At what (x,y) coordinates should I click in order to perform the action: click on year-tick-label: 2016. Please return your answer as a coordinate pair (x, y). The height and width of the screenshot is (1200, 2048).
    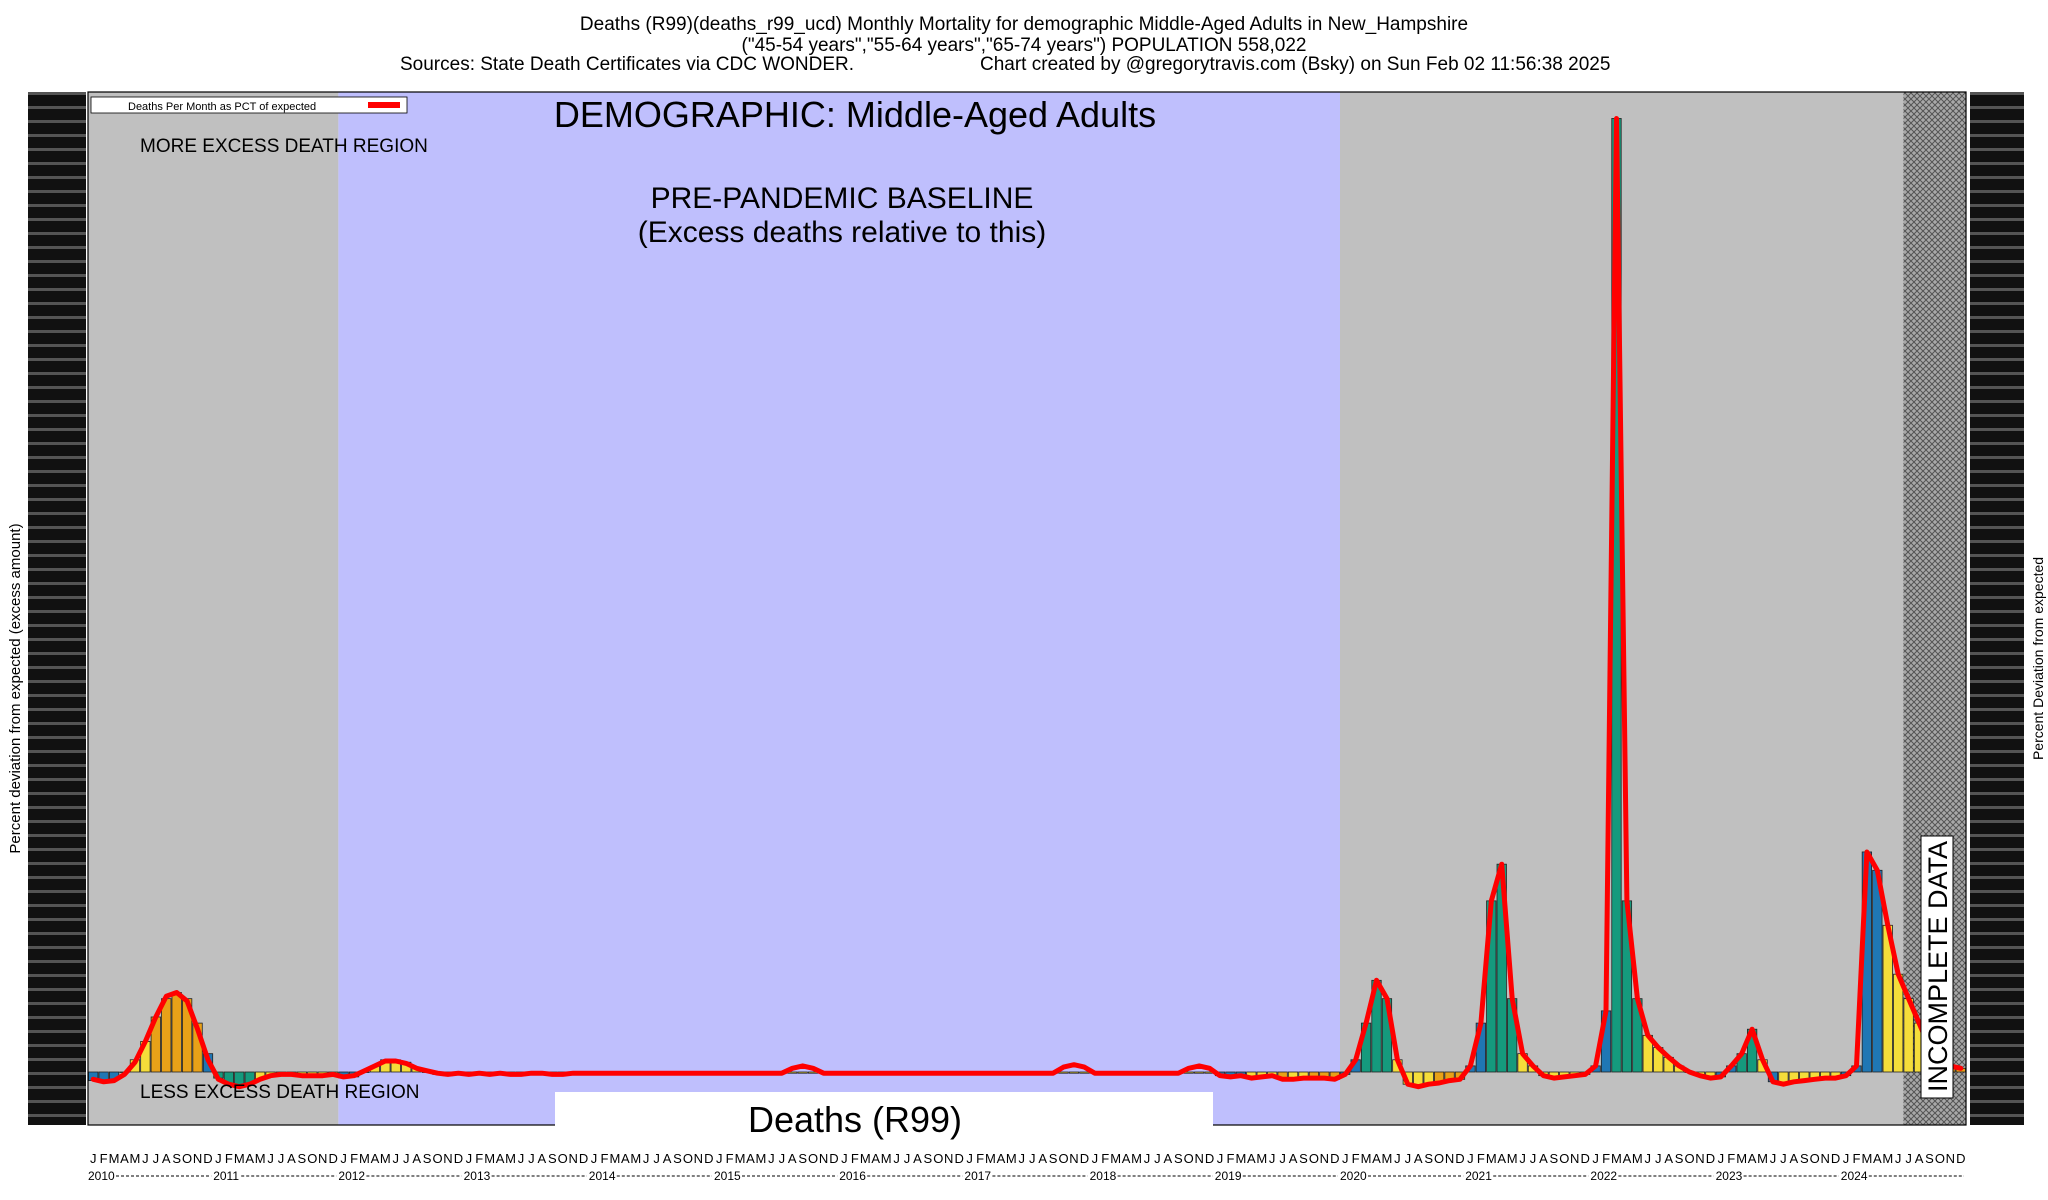
    Looking at the image, I should click on (852, 1176).